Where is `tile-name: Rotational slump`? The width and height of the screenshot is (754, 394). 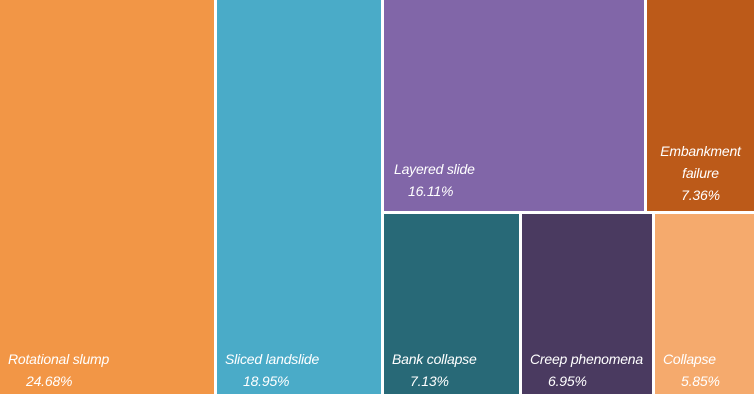 tile-name: Rotational slump is located at coordinates (59, 359).